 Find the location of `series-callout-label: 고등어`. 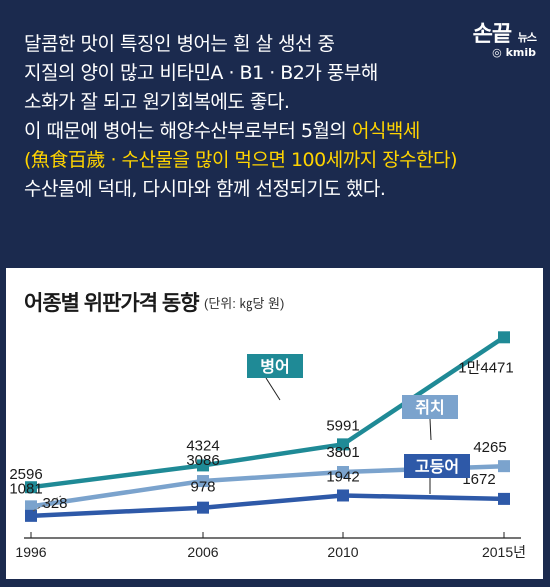

series-callout-label: 고등어 is located at coordinates (437, 467).